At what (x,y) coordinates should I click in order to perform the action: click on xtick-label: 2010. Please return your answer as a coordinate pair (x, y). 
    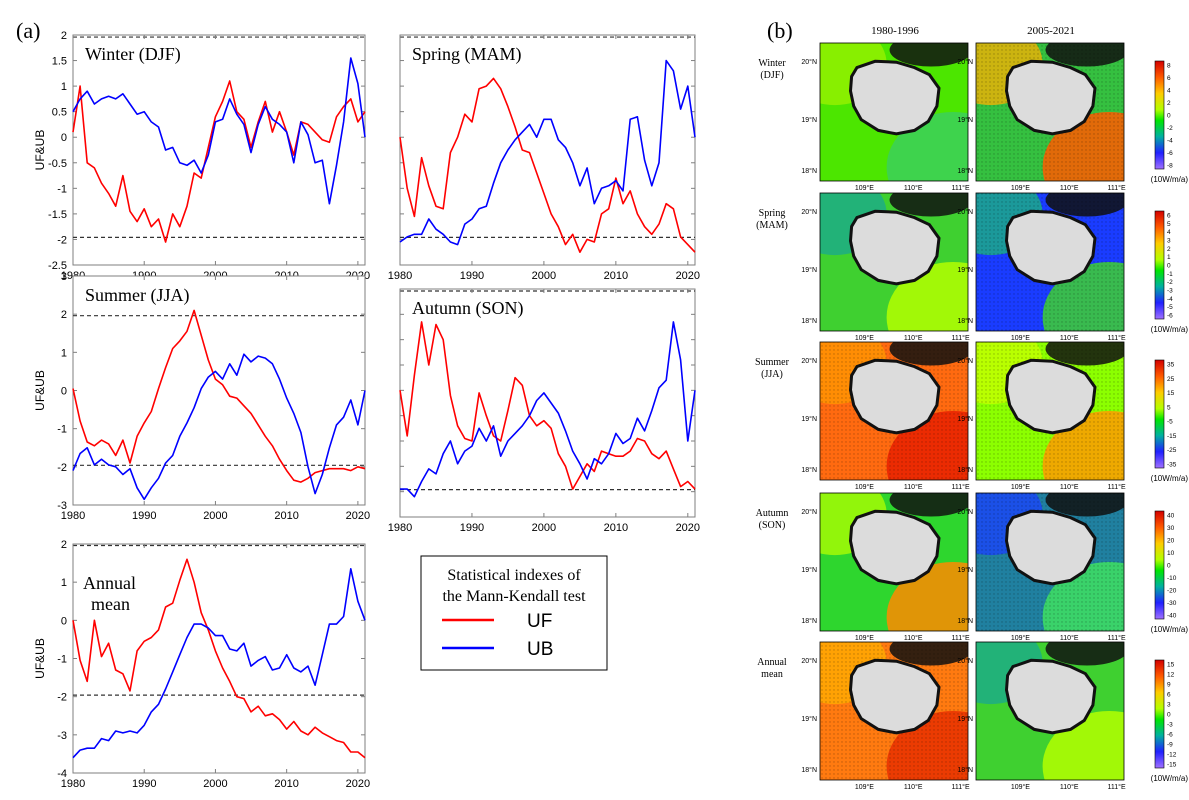
    Looking at the image, I should click on (616, 276).